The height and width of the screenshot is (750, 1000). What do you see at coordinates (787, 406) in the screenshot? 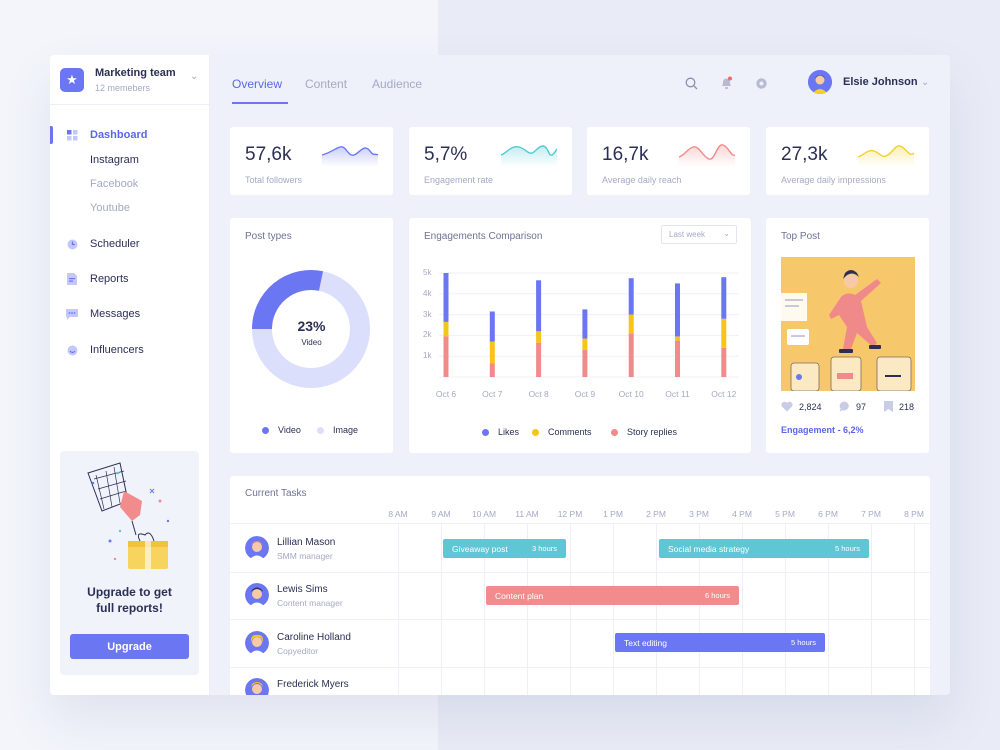
I see `heart-icon` at bounding box center [787, 406].